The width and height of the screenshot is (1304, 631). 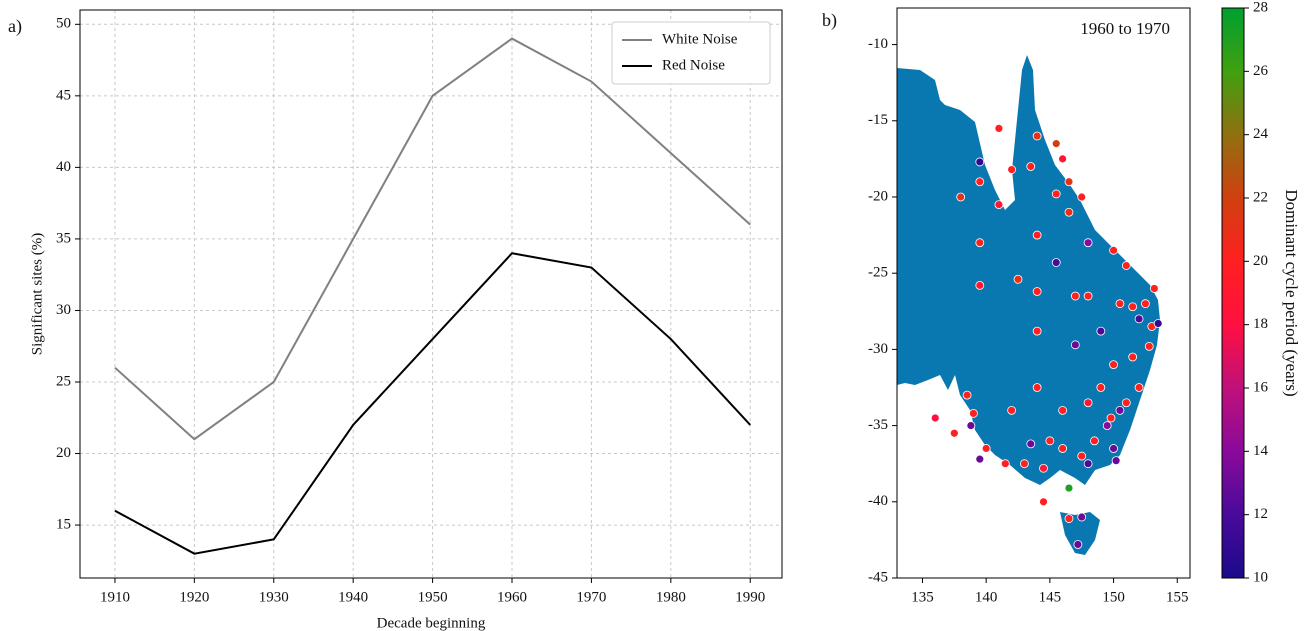 What do you see at coordinates (1028, 270) in the screenshot?
I see `mainland` at bounding box center [1028, 270].